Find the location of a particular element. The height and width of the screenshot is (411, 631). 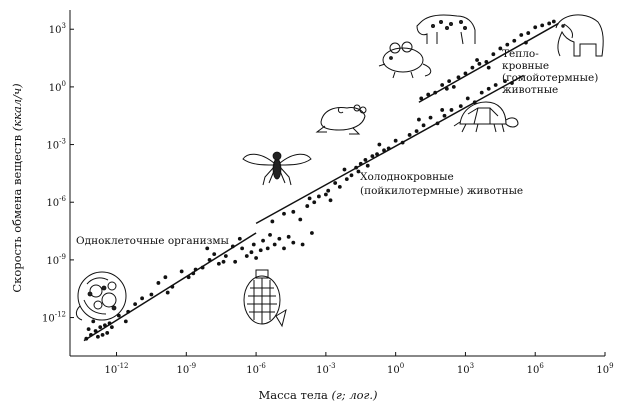

x-axis-label: Масса тела (г; лог.) is located at coordinates (317, 395).